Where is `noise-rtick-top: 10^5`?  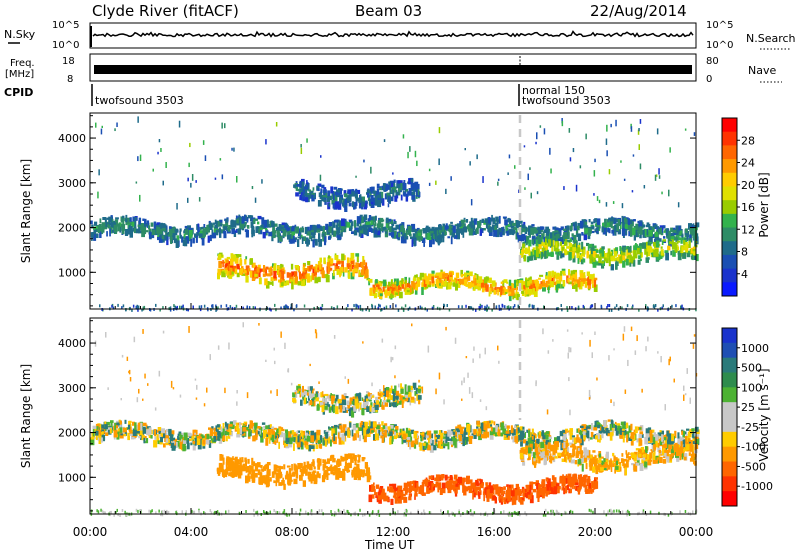
noise-rtick-top: 10^5 is located at coordinates (719, 25).